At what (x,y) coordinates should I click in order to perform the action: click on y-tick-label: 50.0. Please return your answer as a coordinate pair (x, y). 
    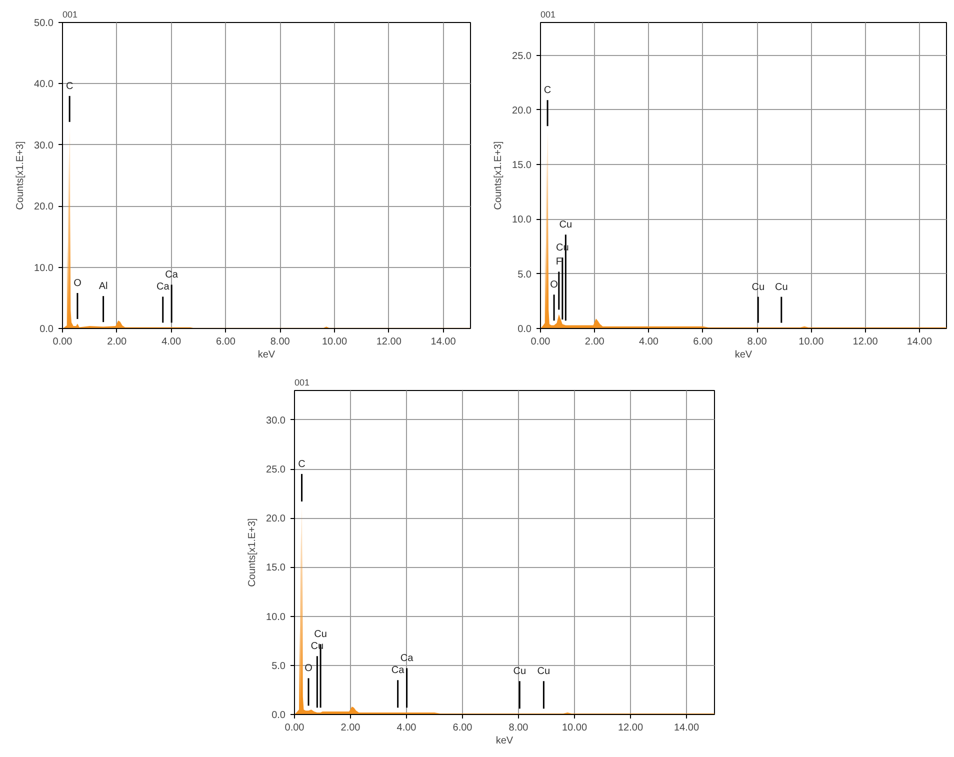
    Looking at the image, I should click on (44, 23).